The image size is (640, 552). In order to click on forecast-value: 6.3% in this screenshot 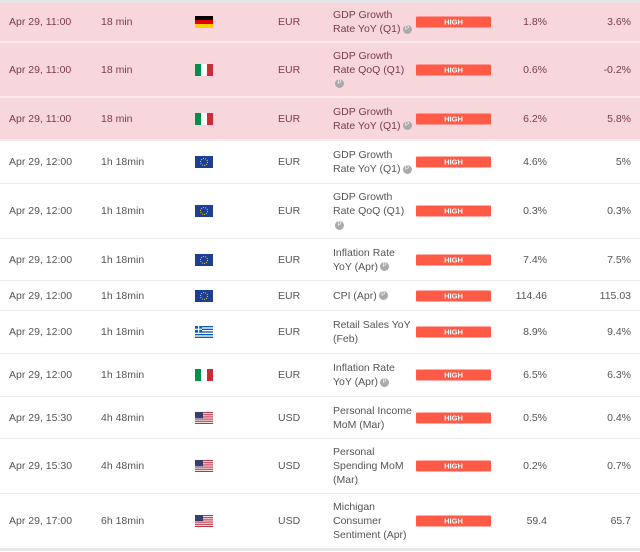, I will do `click(619, 375)`.